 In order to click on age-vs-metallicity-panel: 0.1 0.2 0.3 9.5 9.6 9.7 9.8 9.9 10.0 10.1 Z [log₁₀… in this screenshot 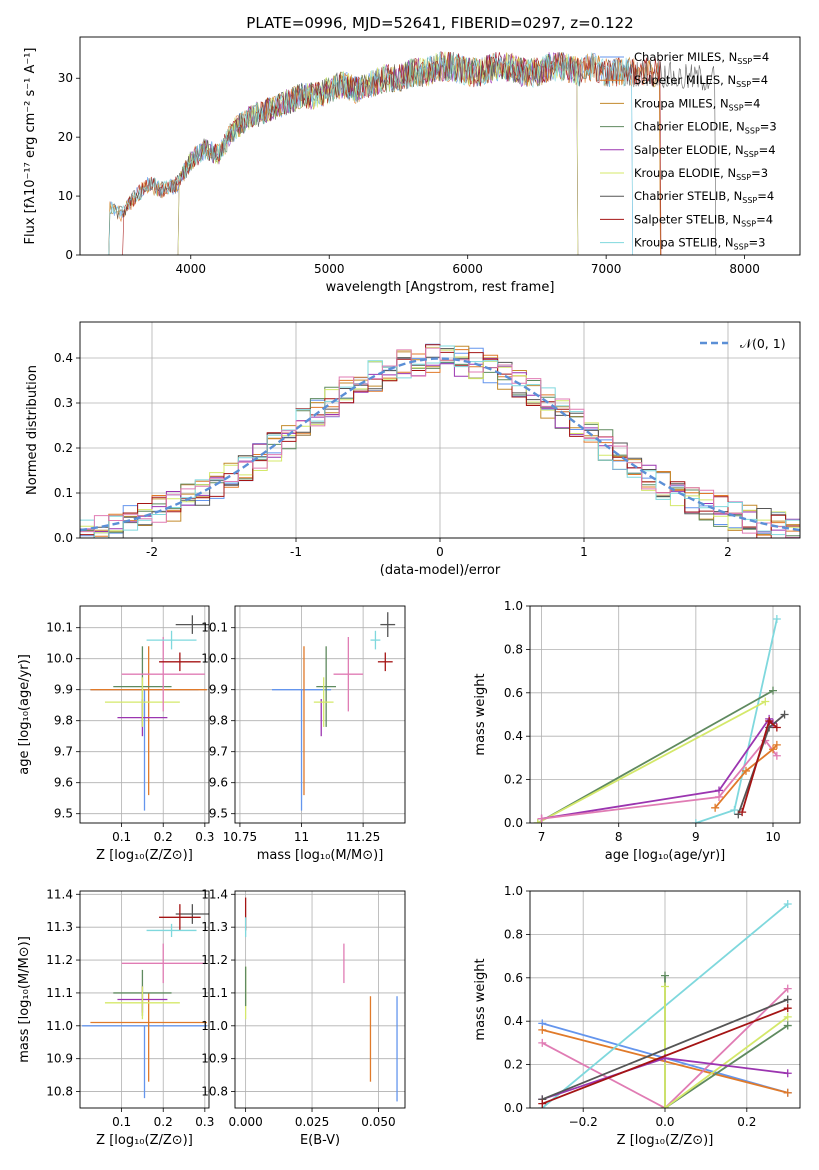, I will do `click(115, 734)`.